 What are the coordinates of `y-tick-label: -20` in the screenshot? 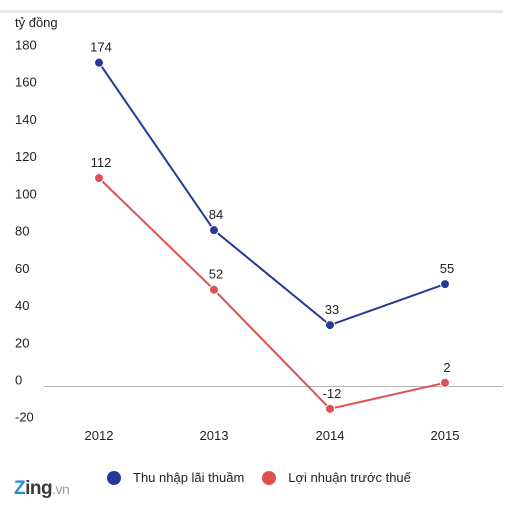 It's located at (24, 417).